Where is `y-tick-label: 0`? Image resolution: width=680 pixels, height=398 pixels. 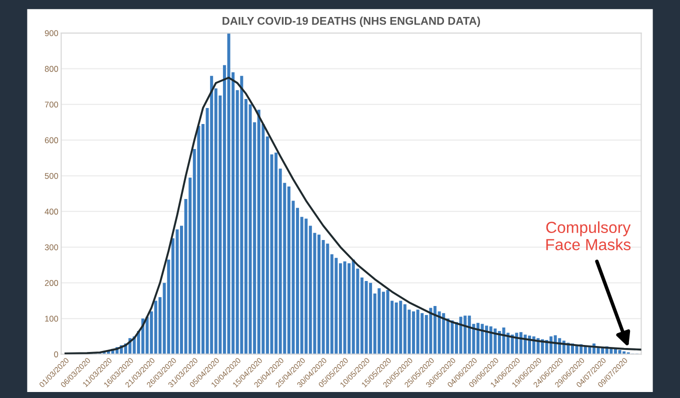 y-tick-label: 0 is located at coordinates (56, 354).